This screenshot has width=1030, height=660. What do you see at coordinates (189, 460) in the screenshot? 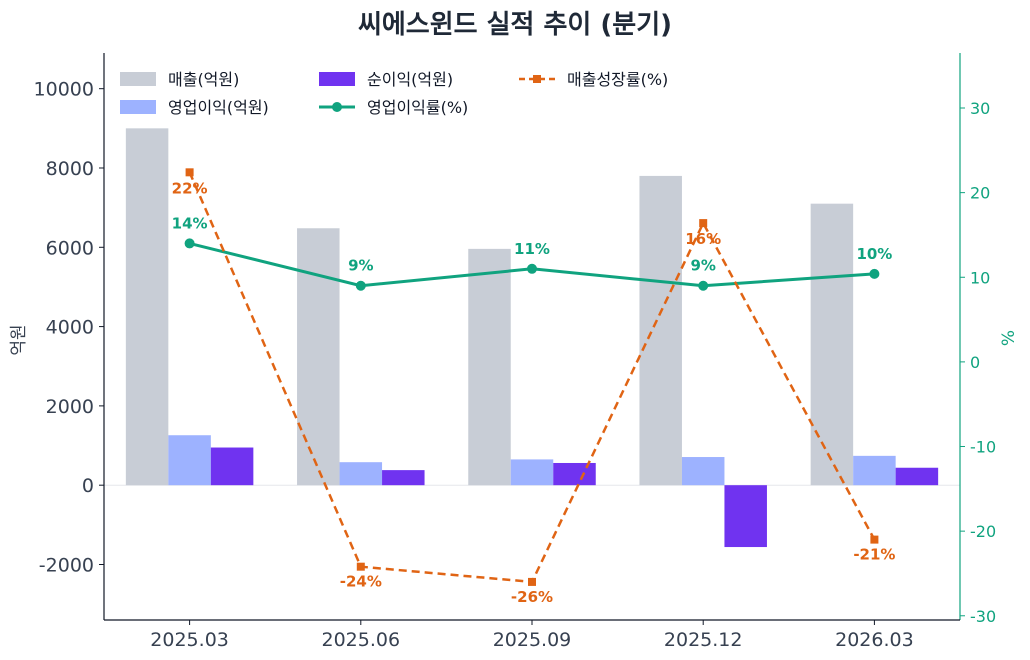
I see `bar-2-2025.03` at bounding box center [189, 460].